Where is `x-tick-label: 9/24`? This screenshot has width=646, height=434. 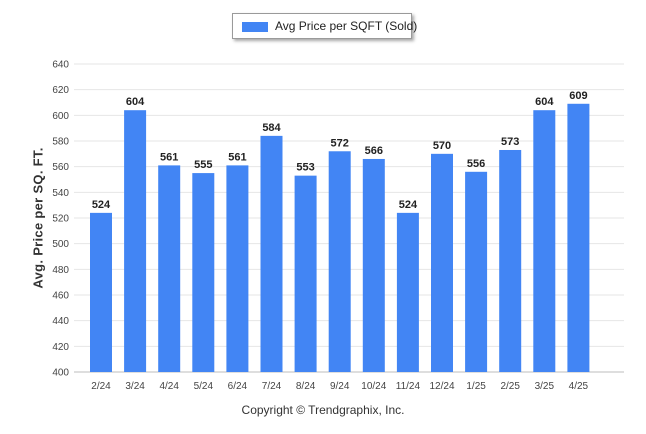
x-tick-label: 9/24 is located at coordinates (340, 386).